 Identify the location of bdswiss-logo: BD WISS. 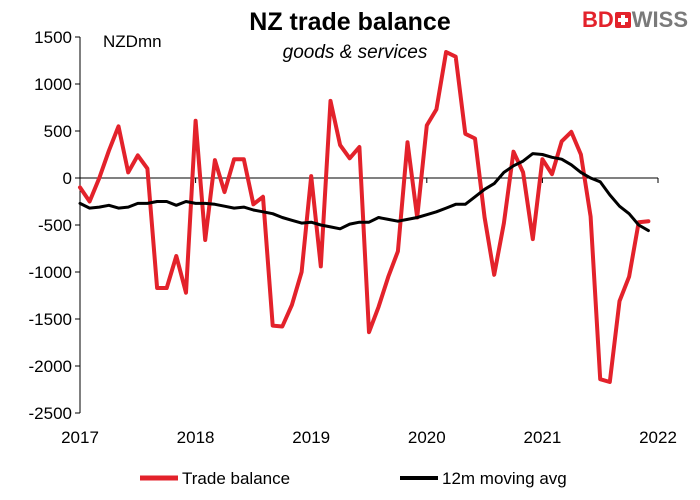
(634, 19).